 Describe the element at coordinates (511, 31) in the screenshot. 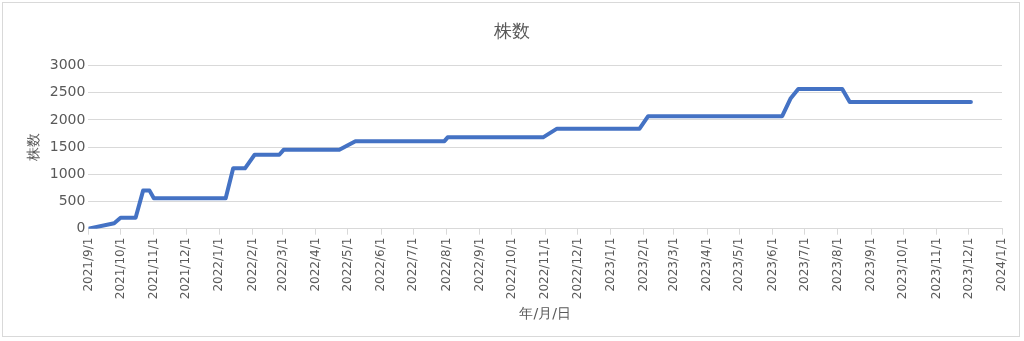

I see `chart-title: 株数` at that location.